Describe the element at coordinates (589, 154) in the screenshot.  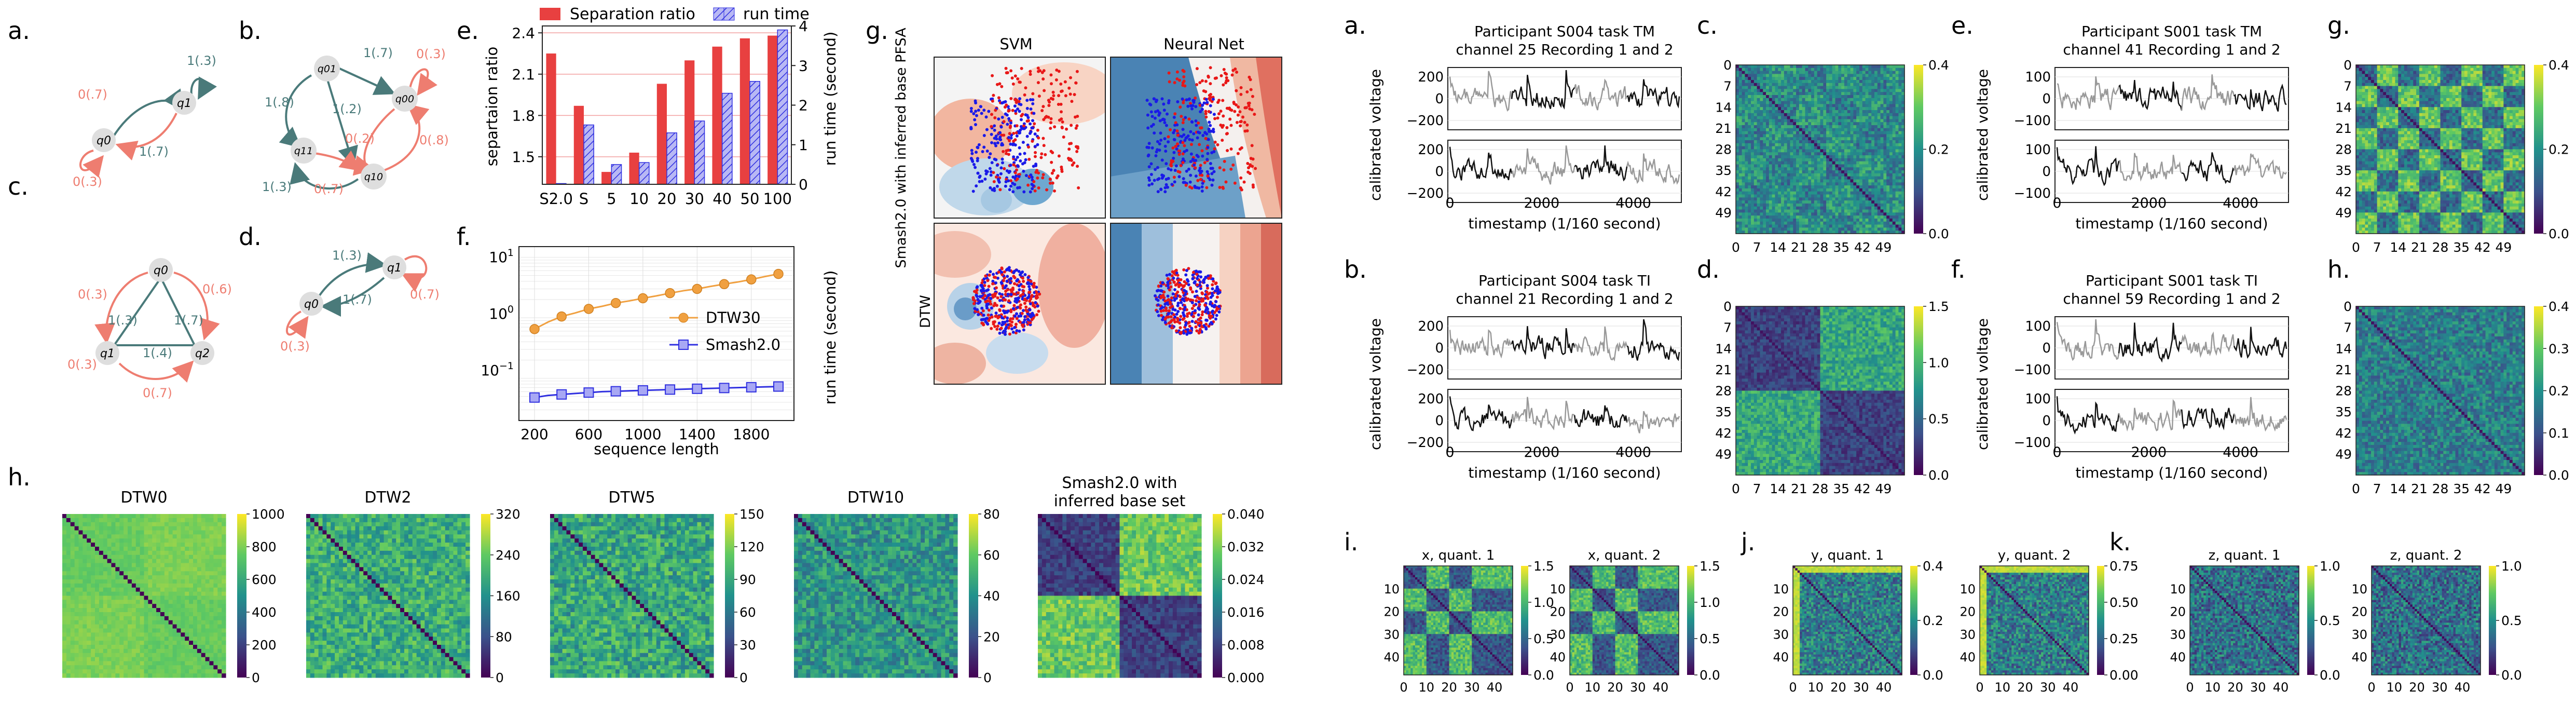
I see `bar-run-time` at that location.